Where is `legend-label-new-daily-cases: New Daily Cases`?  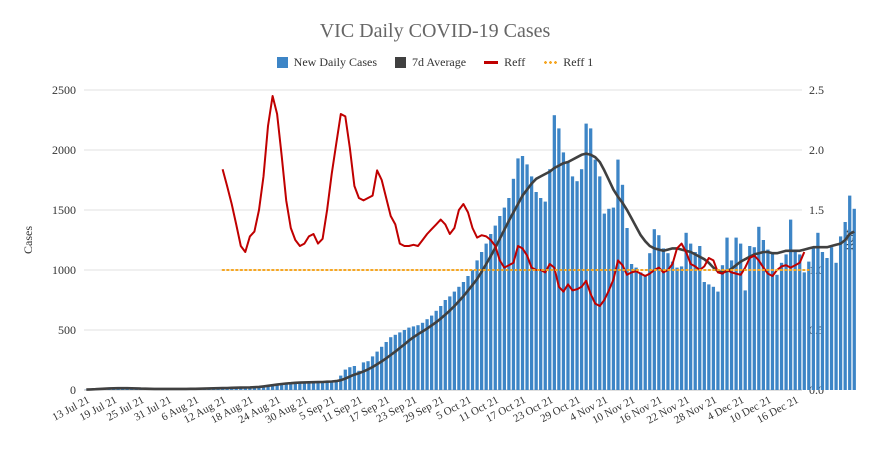 legend-label-new-daily-cases: New Daily Cases is located at coordinates (335, 62).